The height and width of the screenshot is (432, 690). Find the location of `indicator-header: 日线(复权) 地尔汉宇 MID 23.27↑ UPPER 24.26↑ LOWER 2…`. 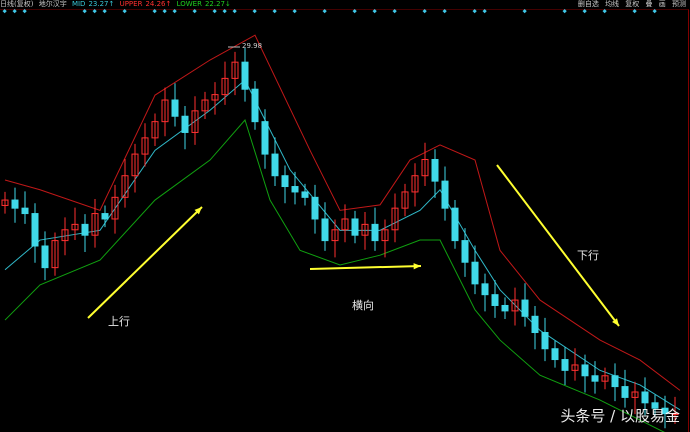

indicator-header: 日线(复权) 地尔汉宇 MID 23.27↑ UPPER 24.26↑ LOWER 2… is located at coordinates (345, 4).